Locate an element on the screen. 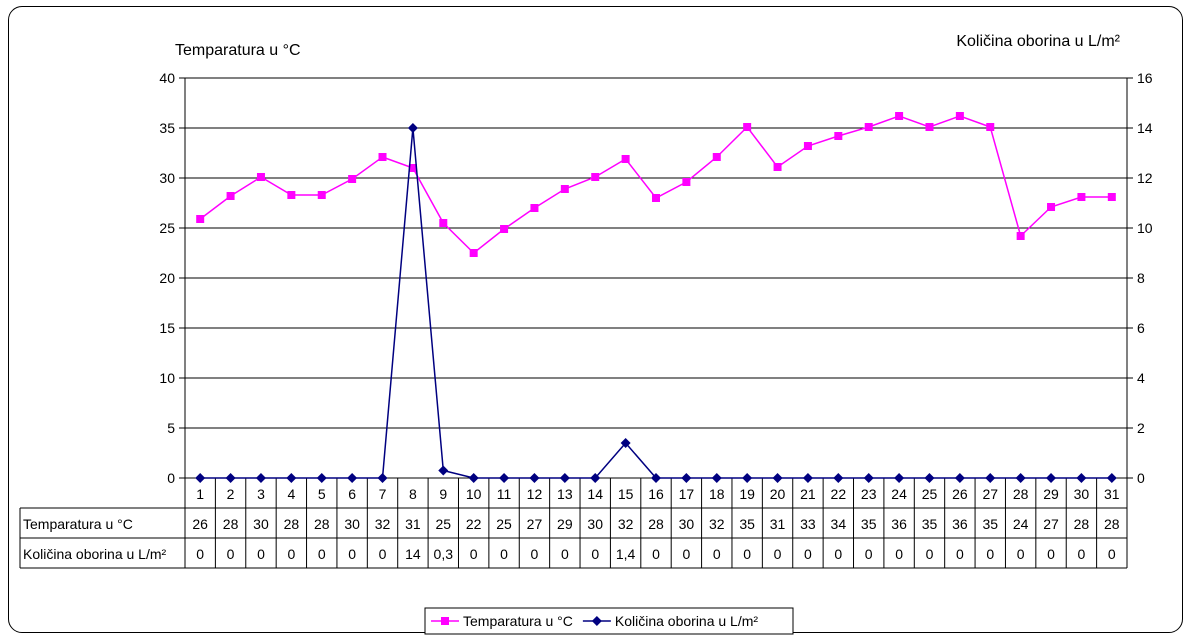 This screenshot has height=639, width=1193. x-tick-label: 23 is located at coordinates (869, 494).